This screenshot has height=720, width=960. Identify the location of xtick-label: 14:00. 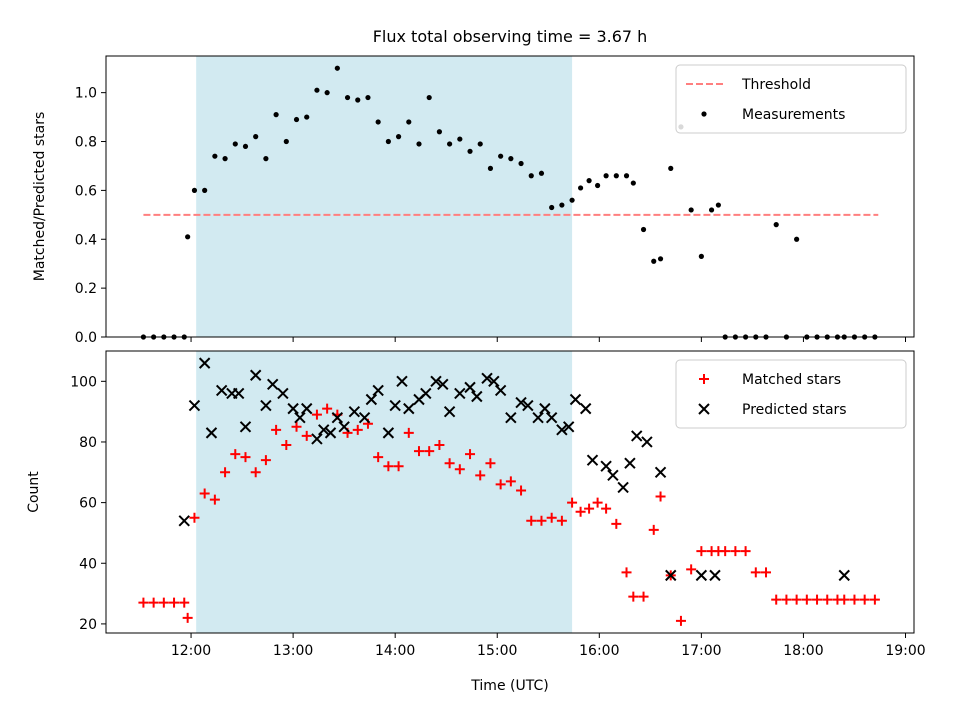
(395, 651).